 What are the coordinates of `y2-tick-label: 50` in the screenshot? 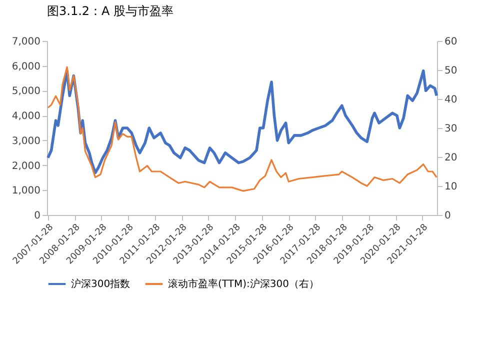 It's located at (451, 71).